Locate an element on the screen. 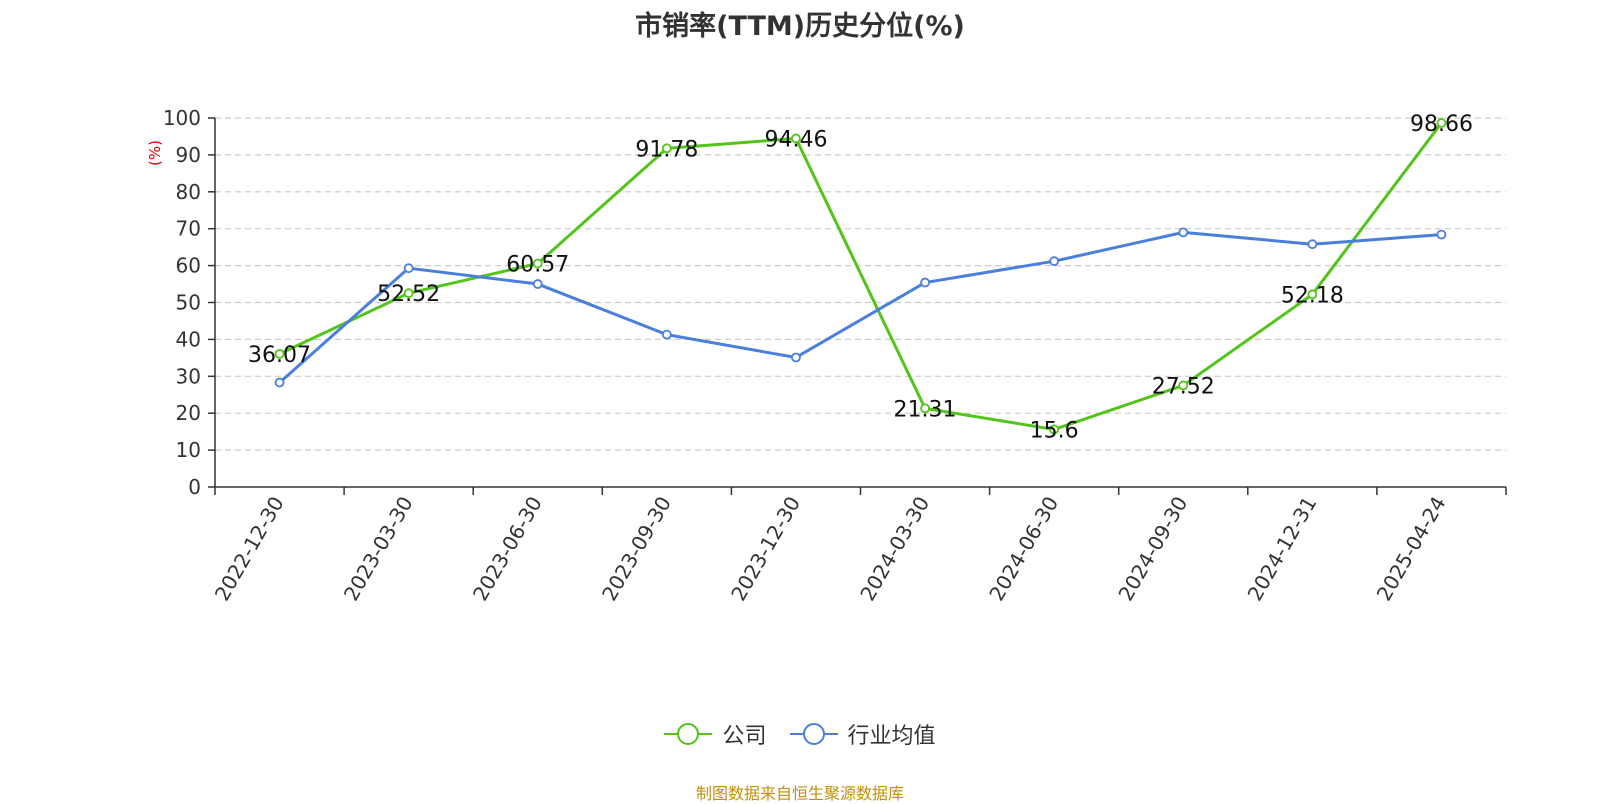 This screenshot has height=804, width=1600. data-label: 21.31 is located at coordinates (925, 409).